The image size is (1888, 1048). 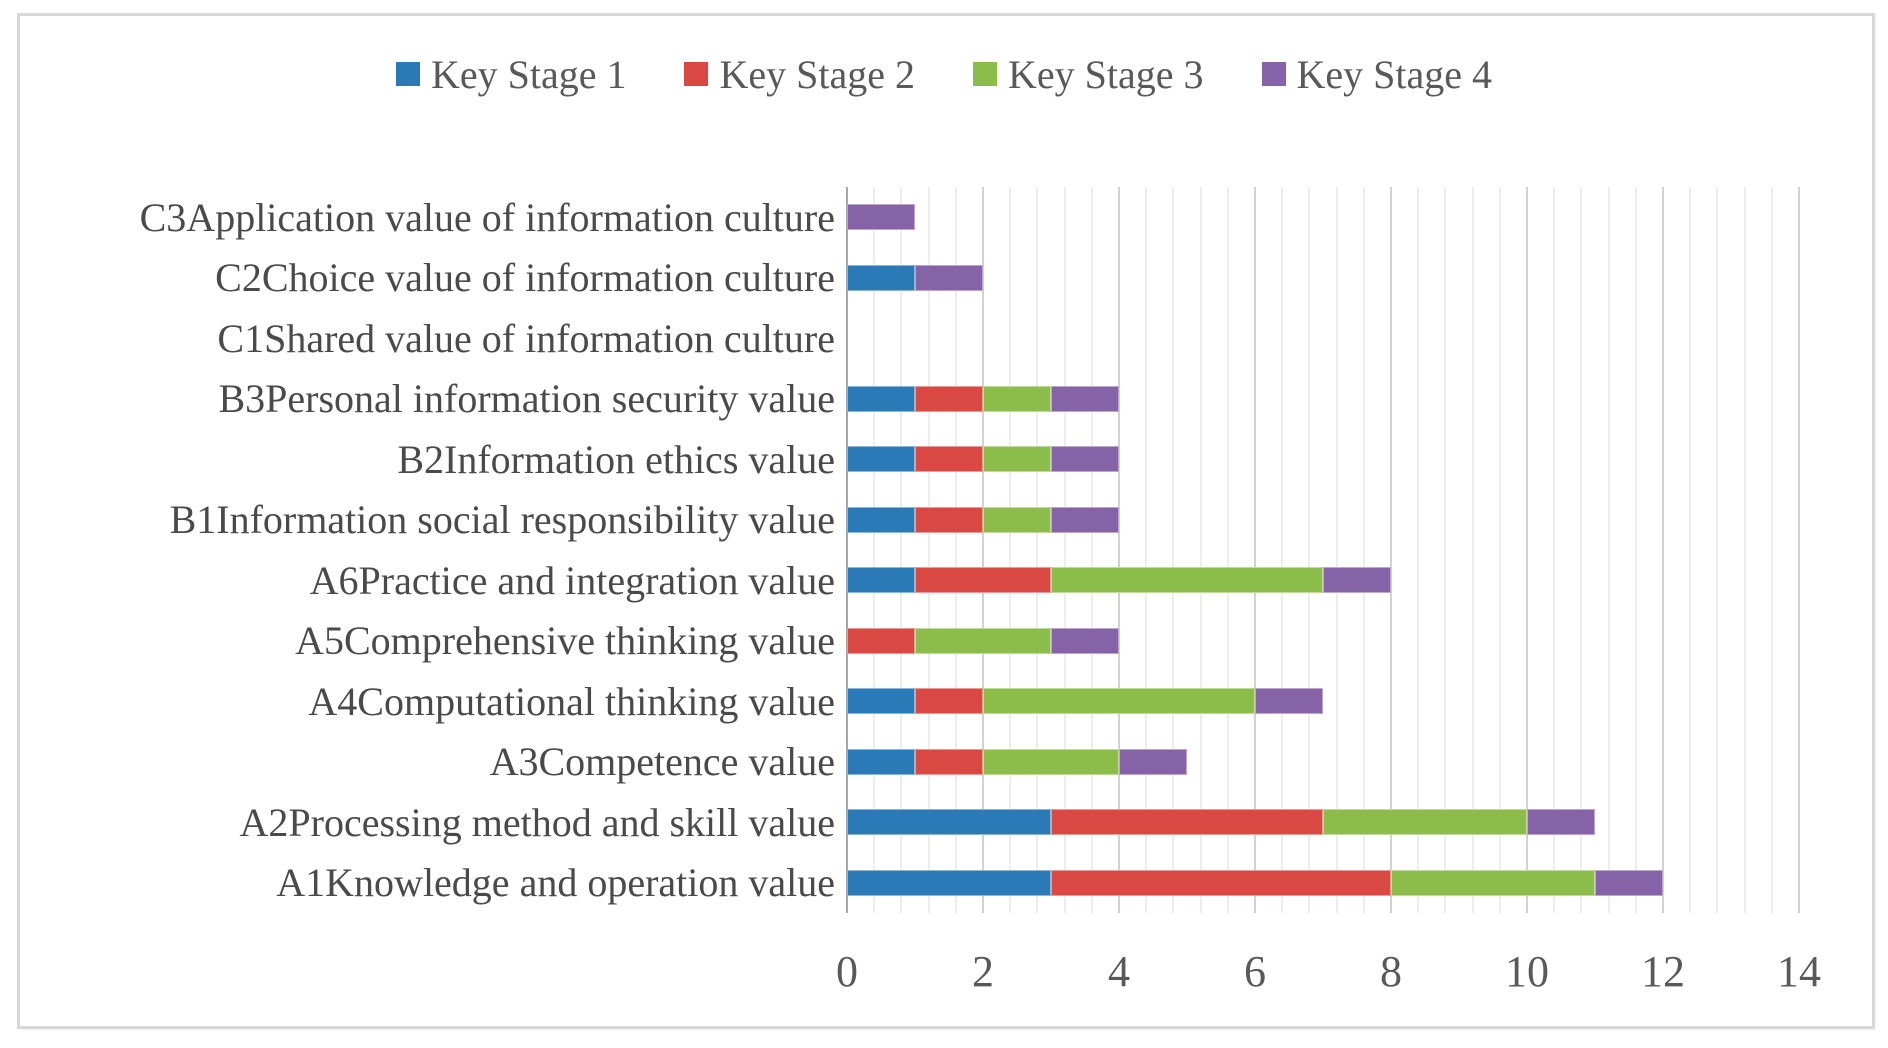 I want to click on category-label: B3Personal information security value, so click(x=526, y=399).